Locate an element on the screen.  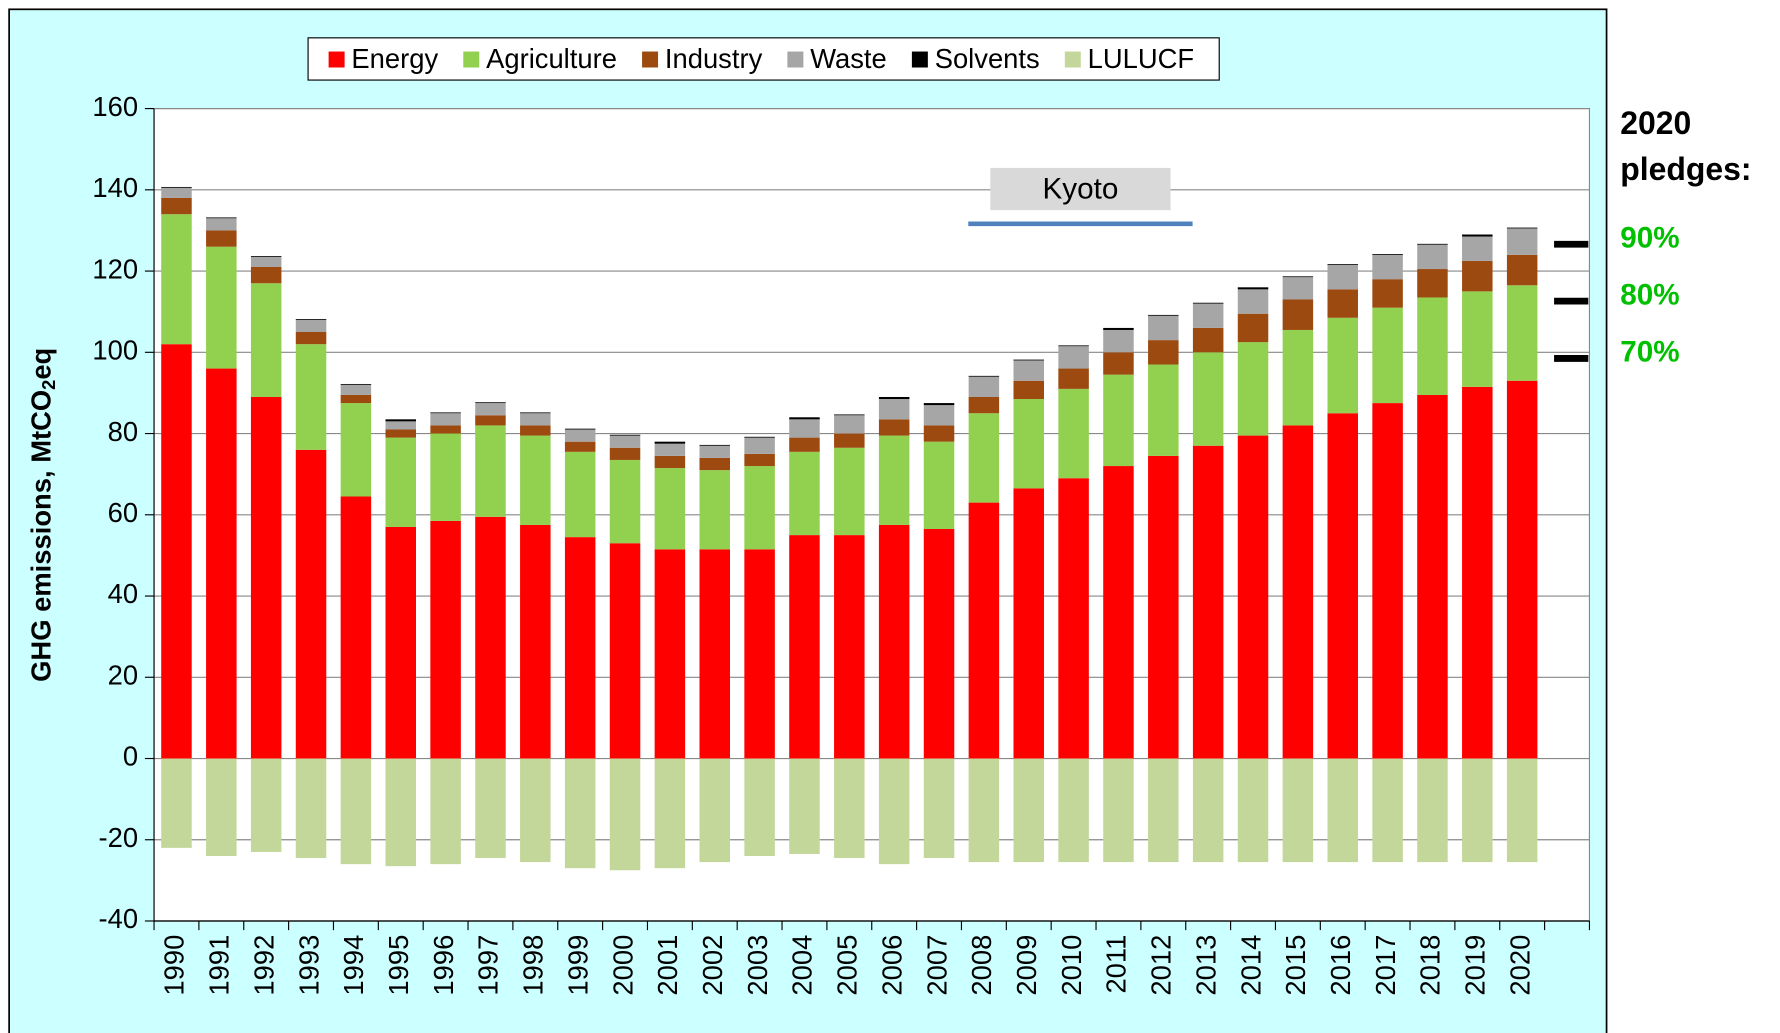
x-tick-label: 1990 is located at coordinates (174, 965).